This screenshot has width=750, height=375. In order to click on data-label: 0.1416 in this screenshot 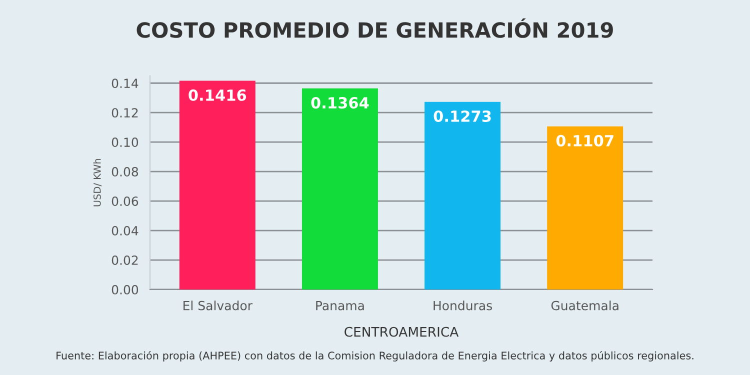, I will do `click(217, 95)`.